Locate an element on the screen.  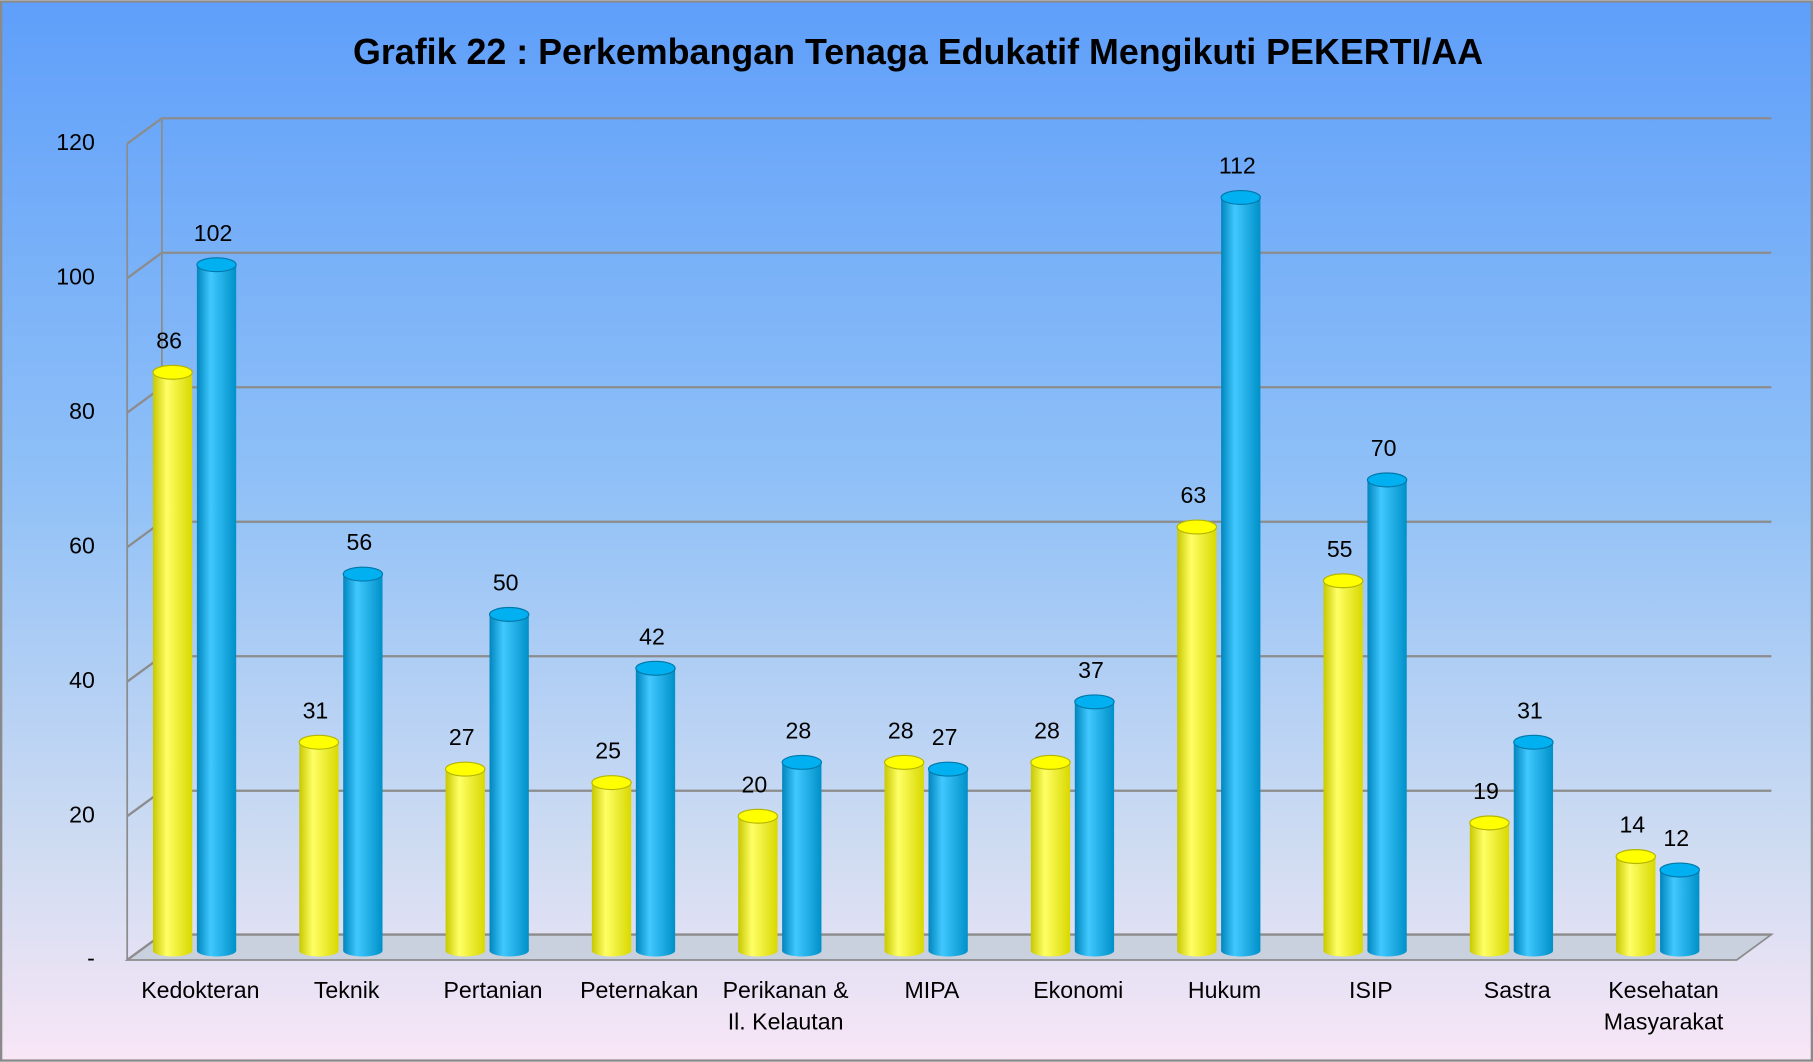
data-label: 70 is located at coordinates (1384, 448).